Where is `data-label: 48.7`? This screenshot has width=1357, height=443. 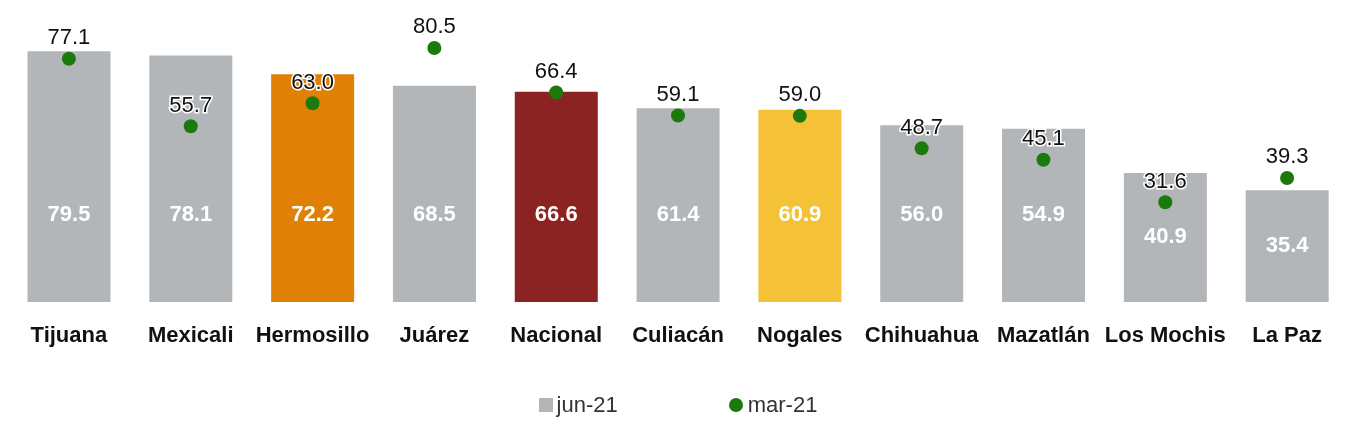
data-label: 48.7 is located at coordinates (922, 126).